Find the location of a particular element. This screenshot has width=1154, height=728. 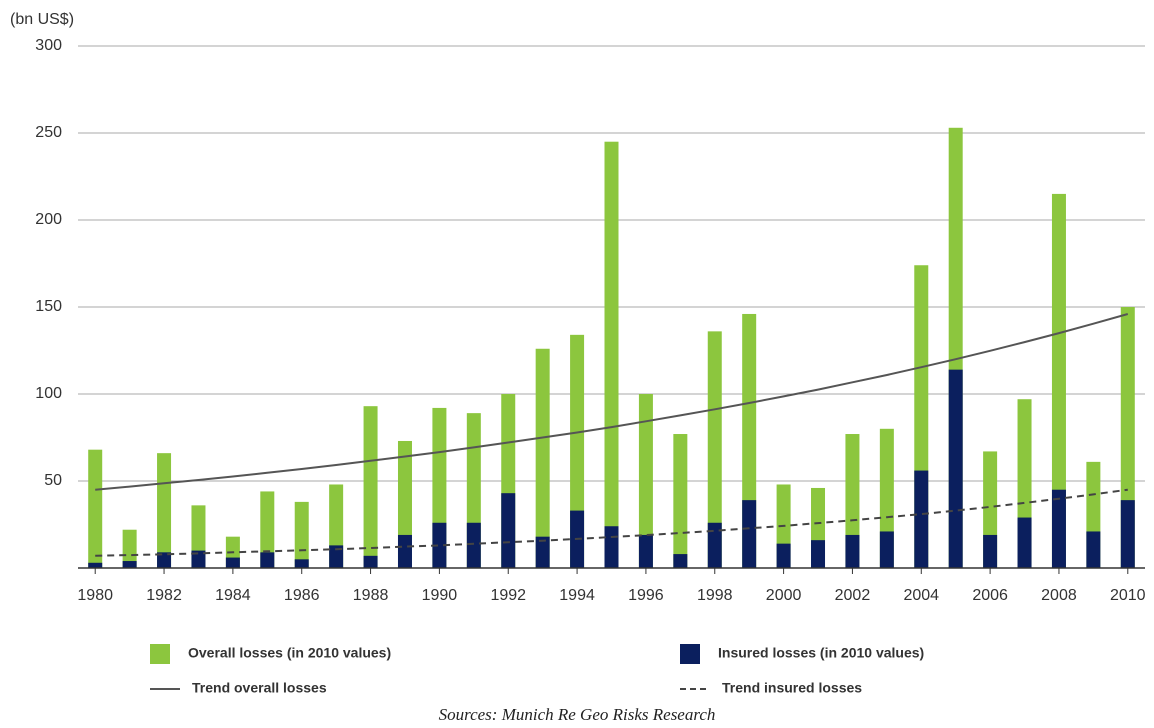

trend-line is located at coordinates (611, 522).